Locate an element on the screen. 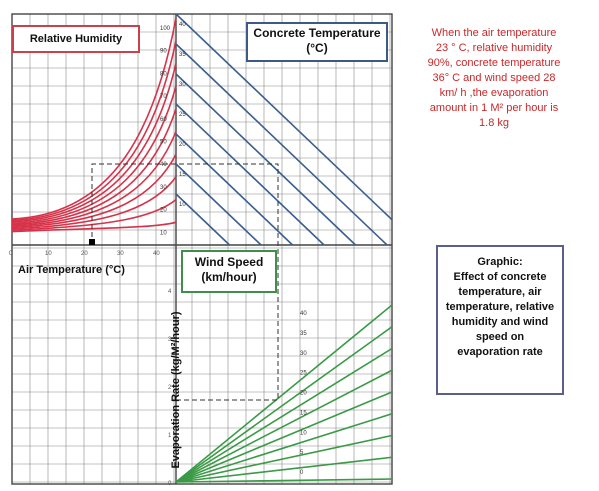  wind-speed-label: 15 is located at coordinates (303, 413).